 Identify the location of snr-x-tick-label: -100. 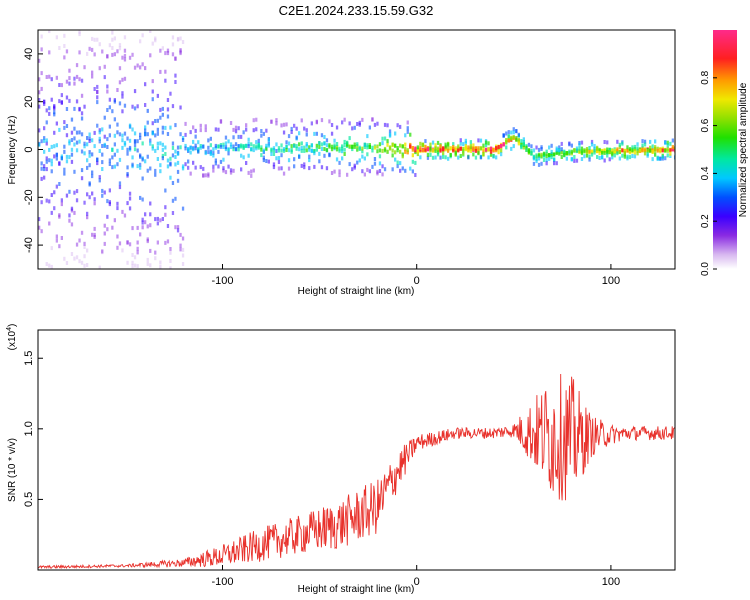
(222, 582).